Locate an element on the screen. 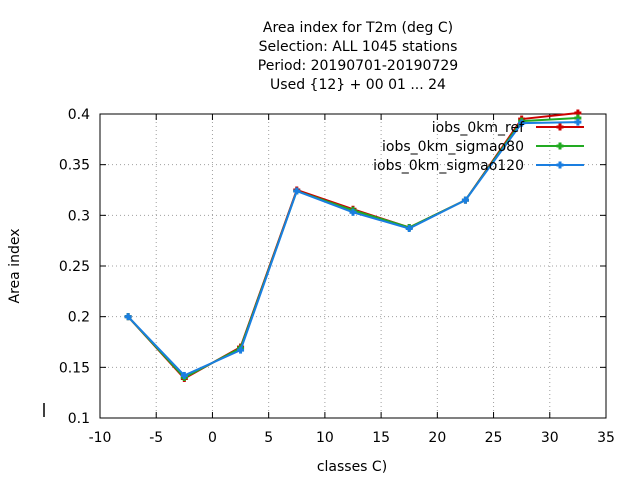  x-tick-label: 25 is located at coordinates (494, 438).